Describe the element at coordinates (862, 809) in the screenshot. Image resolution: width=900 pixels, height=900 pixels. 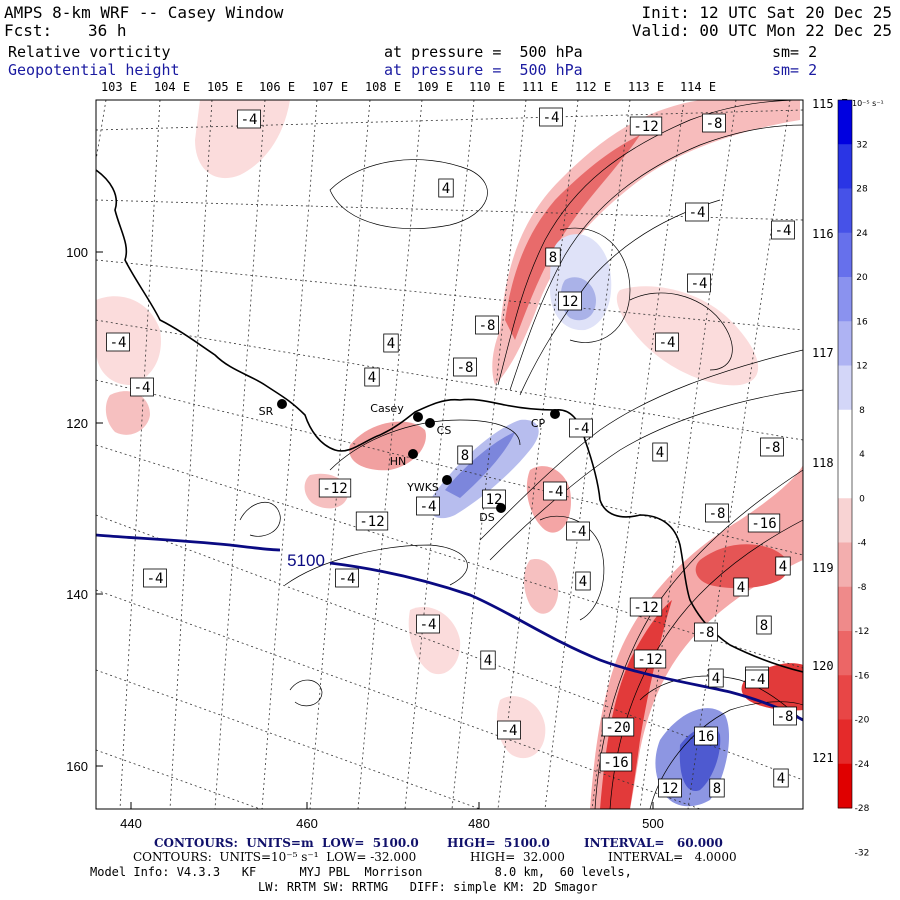
I see `colorbar-tick: -28` at that location.